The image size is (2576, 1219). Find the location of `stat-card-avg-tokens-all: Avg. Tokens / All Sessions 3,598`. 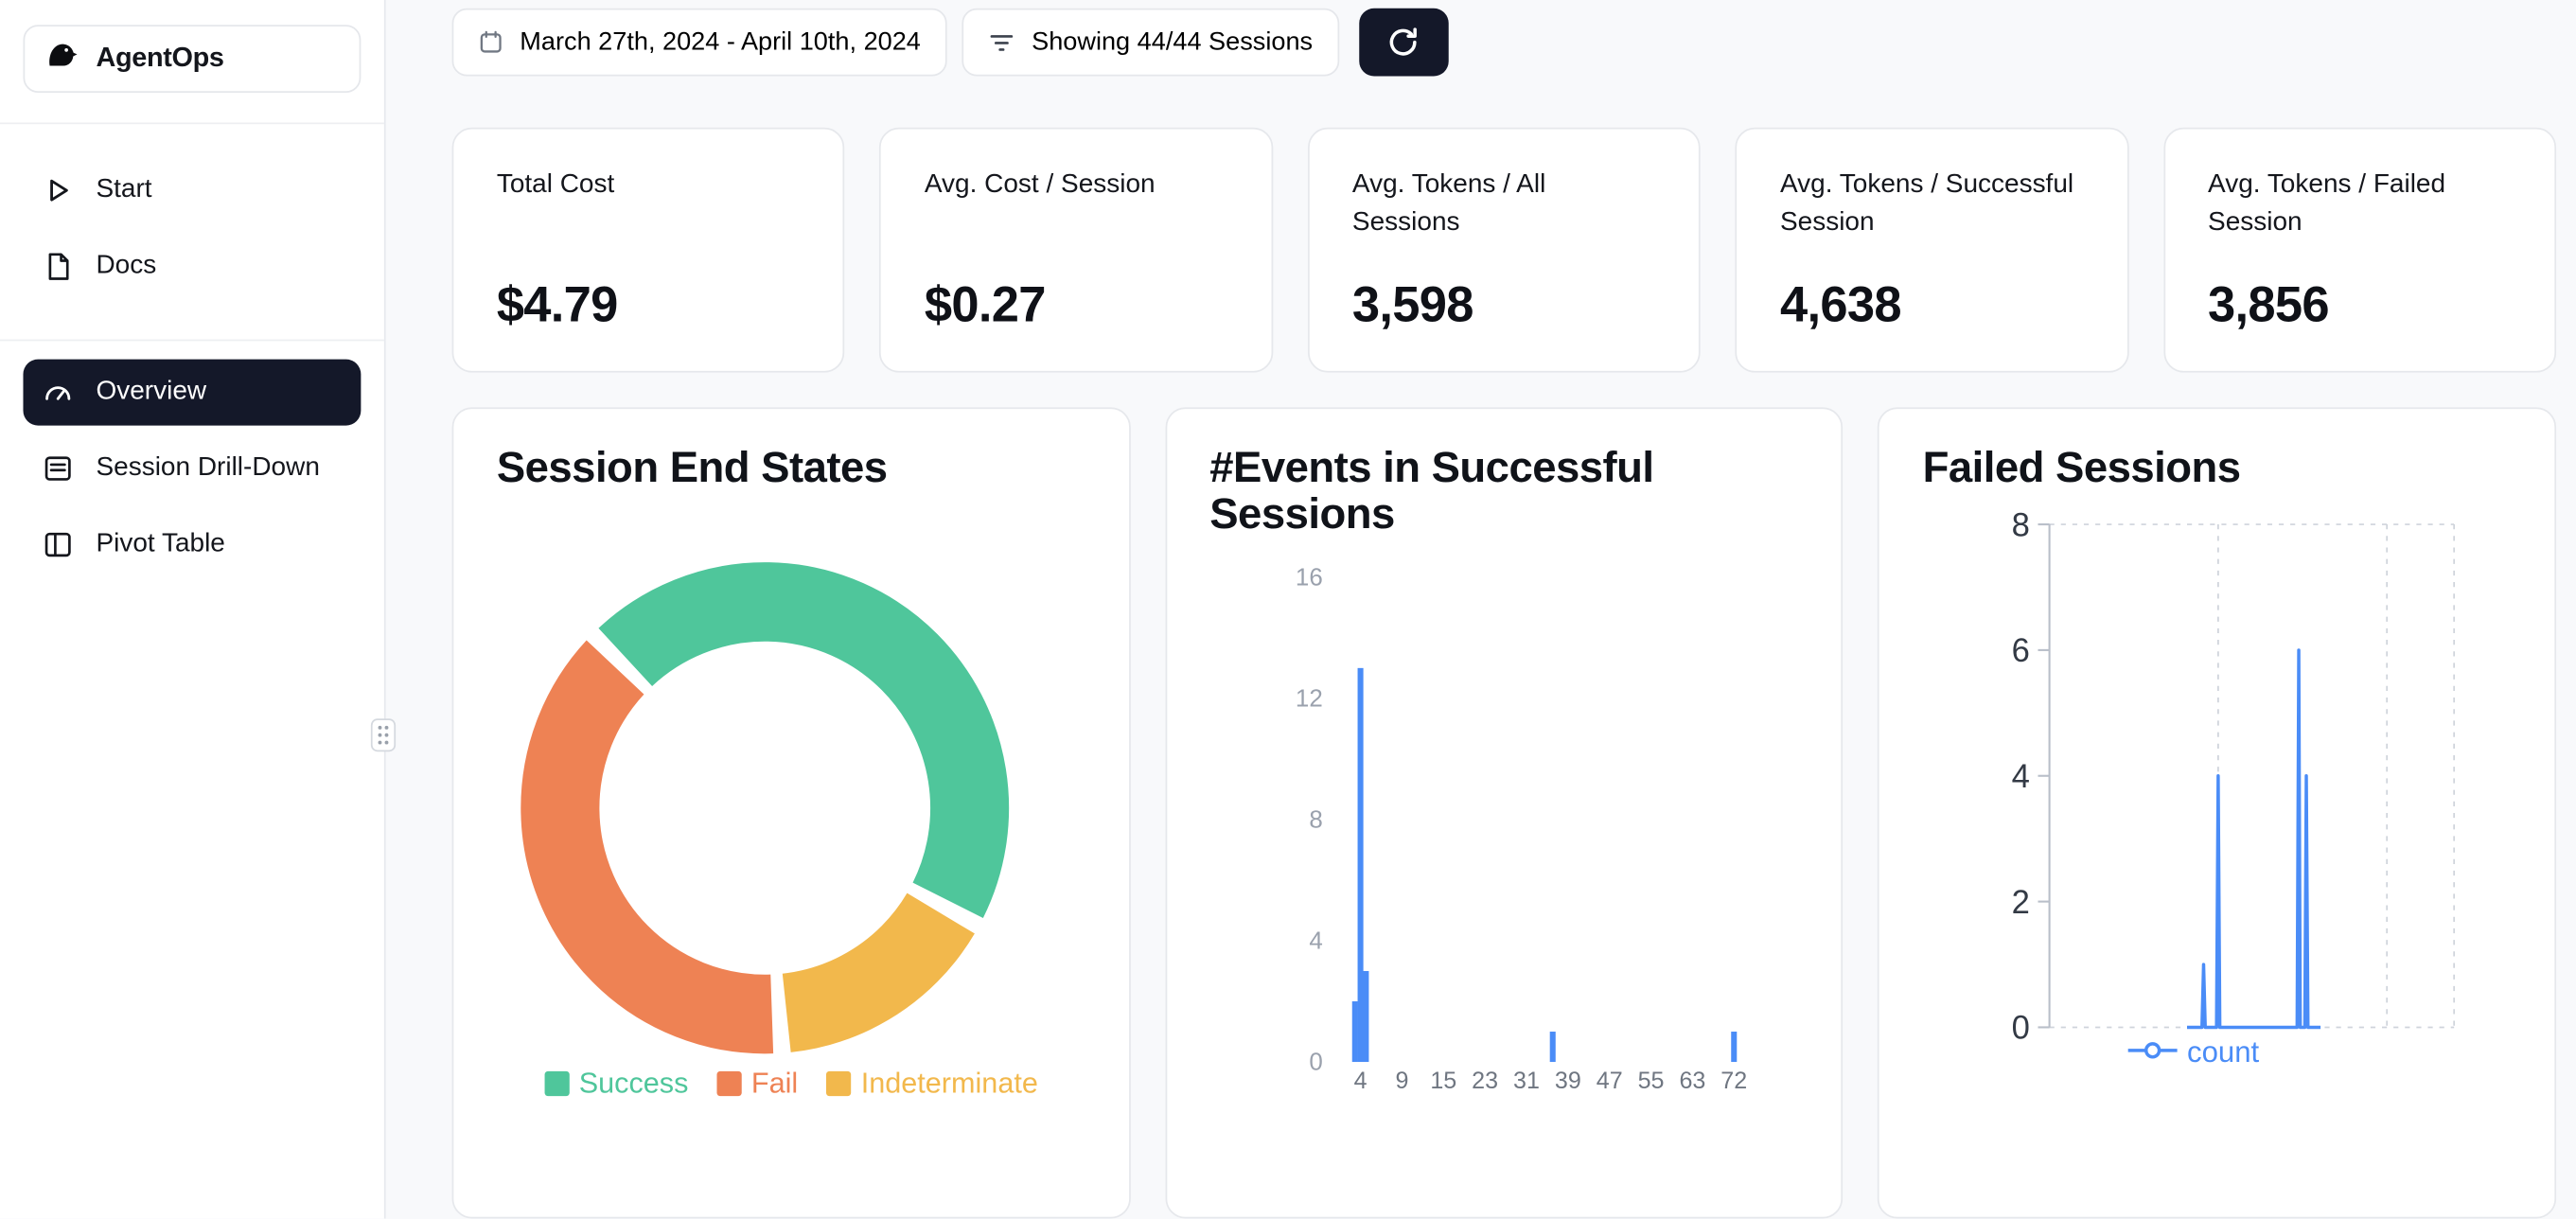

stat-card-avg-tokens-all: Avg. Tokens / All Sessions 3,598 is located at coordinates (1504, 250).